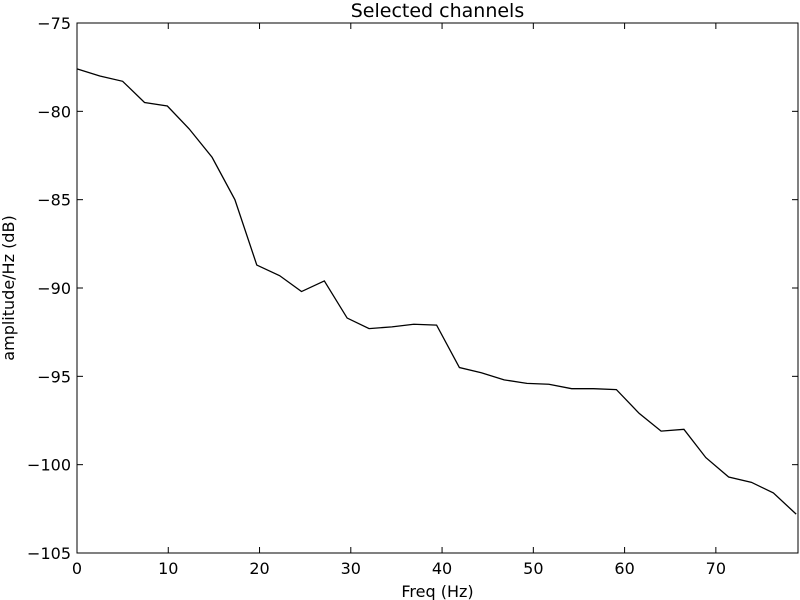 The width and height of the screenshot is (800, 600). I want to click on chart-title: Selected channels, so click(438, 11).